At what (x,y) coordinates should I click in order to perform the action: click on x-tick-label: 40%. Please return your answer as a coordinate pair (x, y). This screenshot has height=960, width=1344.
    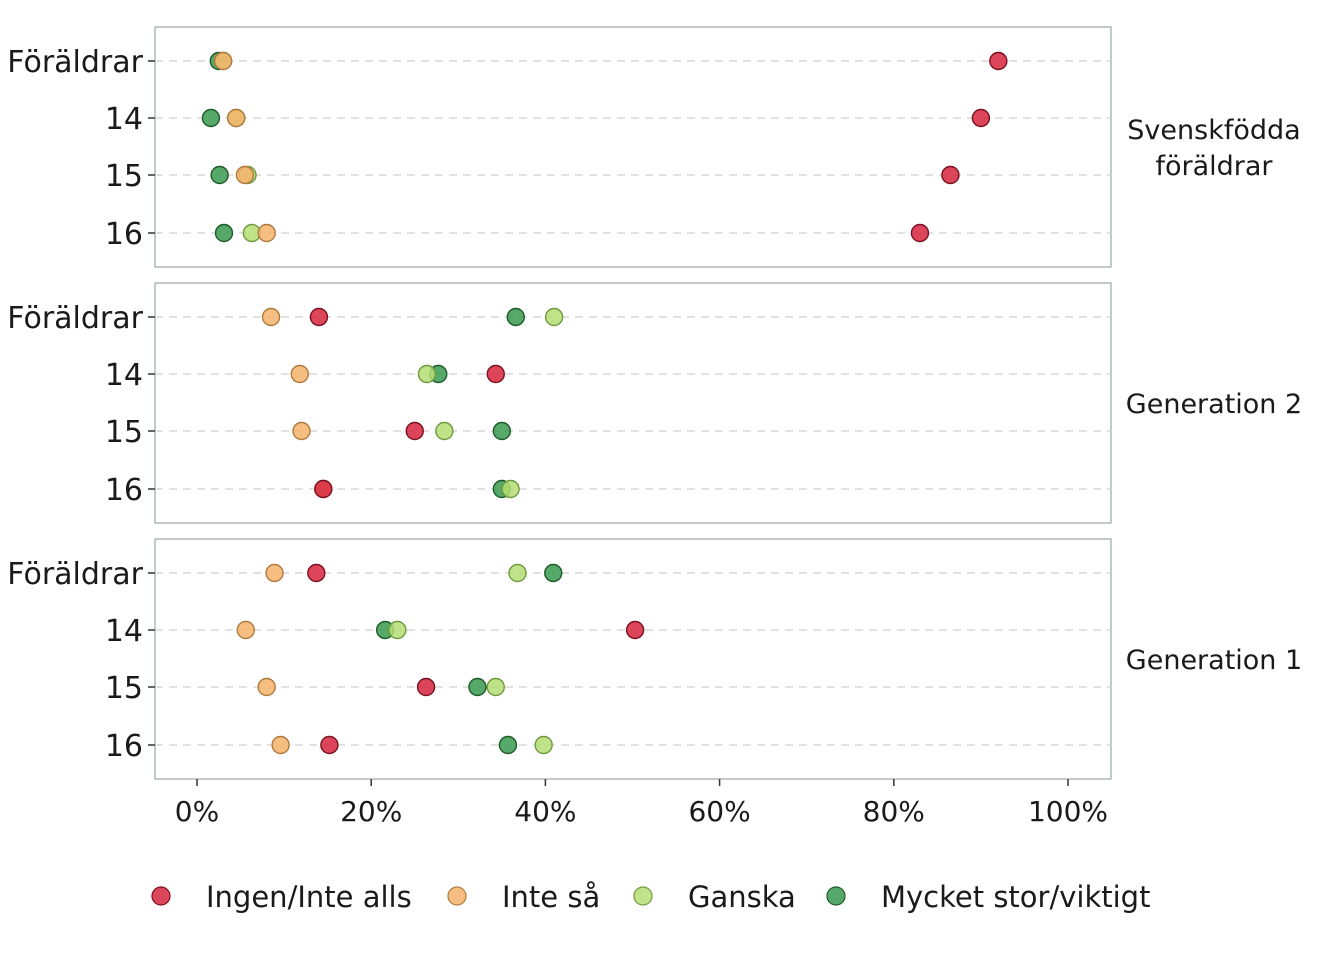
    Looking at the image, I should click on (545, 811).